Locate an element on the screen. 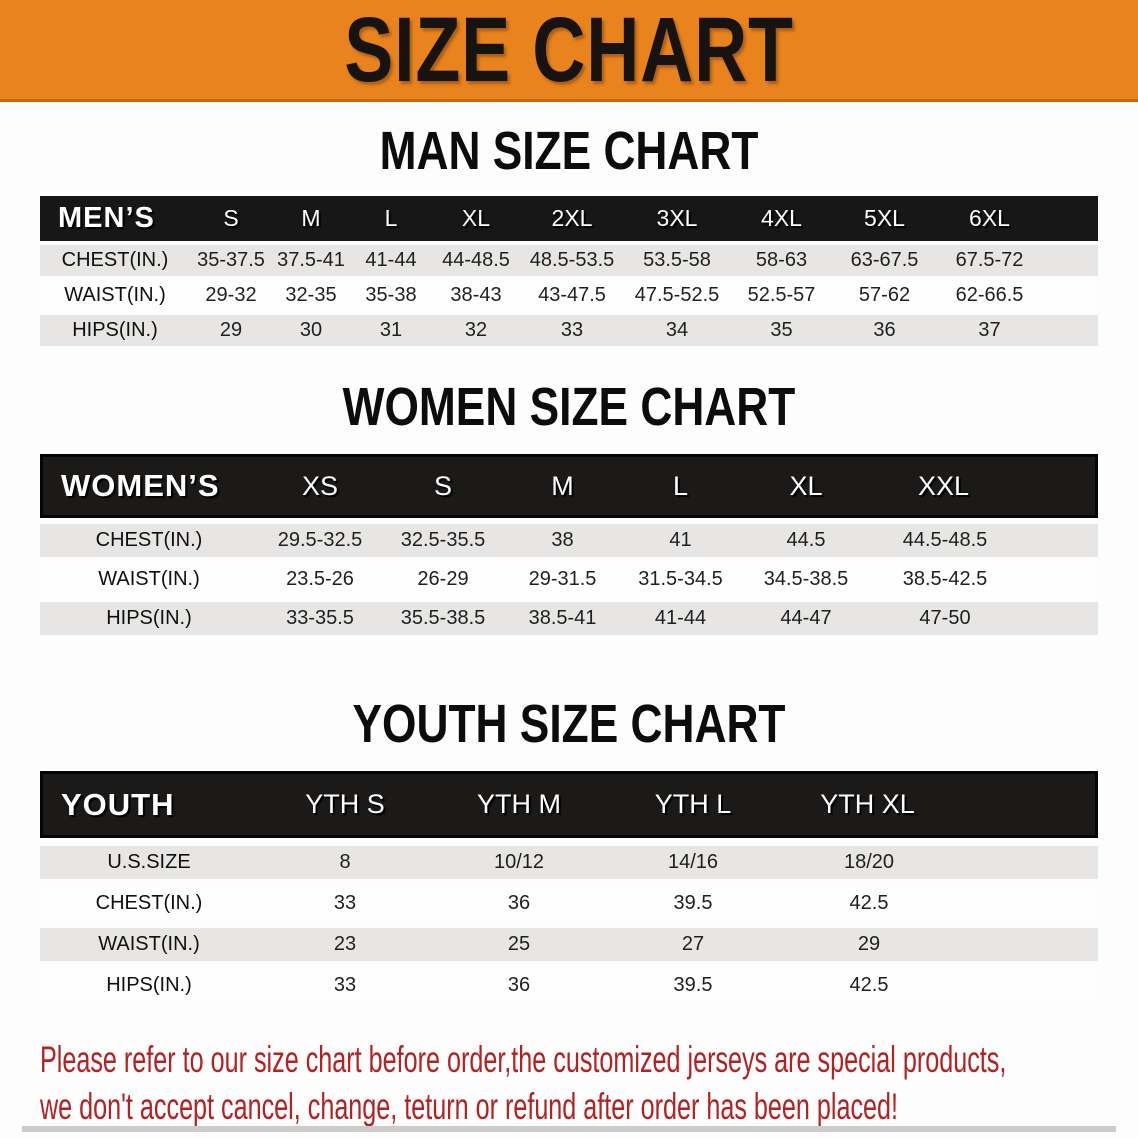 This screenshot has width=1138, height=1138. youth-section-title: YOUTH SIZE CHART is located at coordinates (569, 724).